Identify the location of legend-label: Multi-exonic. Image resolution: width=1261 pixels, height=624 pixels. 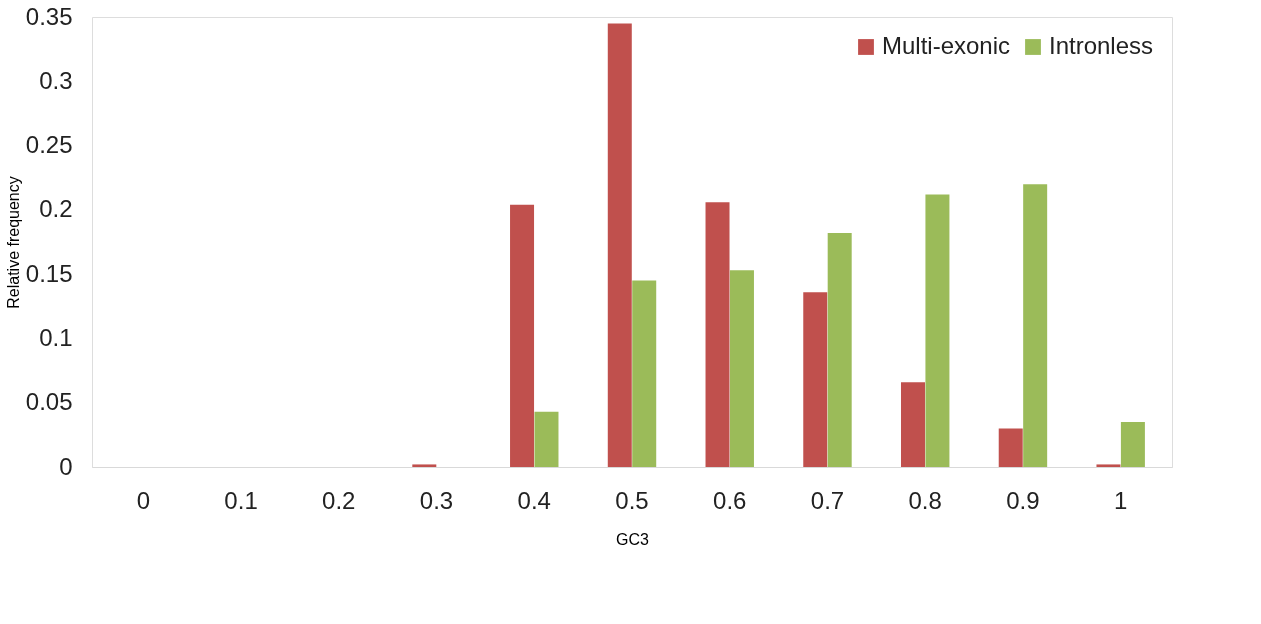
(946, 45).